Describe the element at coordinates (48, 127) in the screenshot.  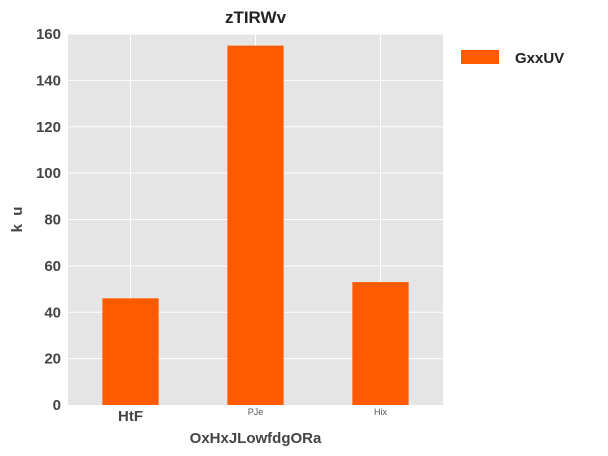
I see `y-tick-label: 120` at that location.